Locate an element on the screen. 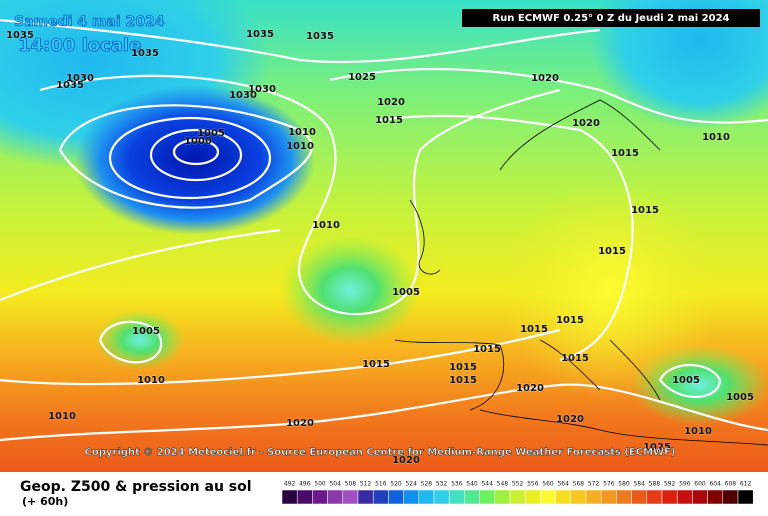 The width and height of the screenshot is (768, 516). isobar-label: 1000 is located at coordinates (198, 141).